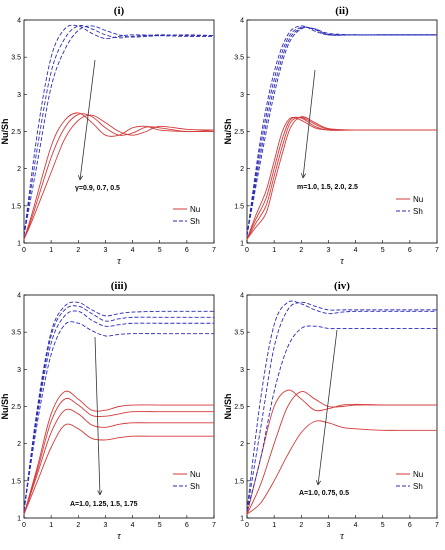 The height and width of the screenshot is (550, 445). What do you see at coordinates (119, 11) in the screenshot?
I see `panel-title: (i)` at bounding box center [119, 11].